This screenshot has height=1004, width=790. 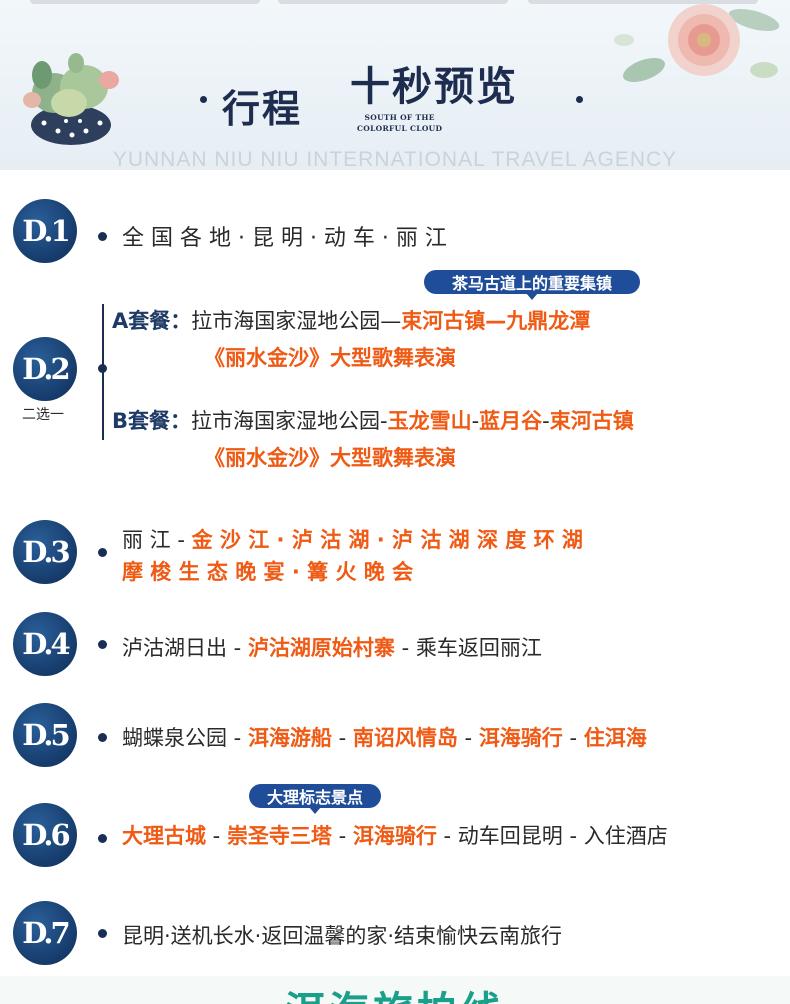 What do you see at coordinates (45, 369) in the screenshot?
I see `day-badge-2: D.2` at bounding box center [45, 369].